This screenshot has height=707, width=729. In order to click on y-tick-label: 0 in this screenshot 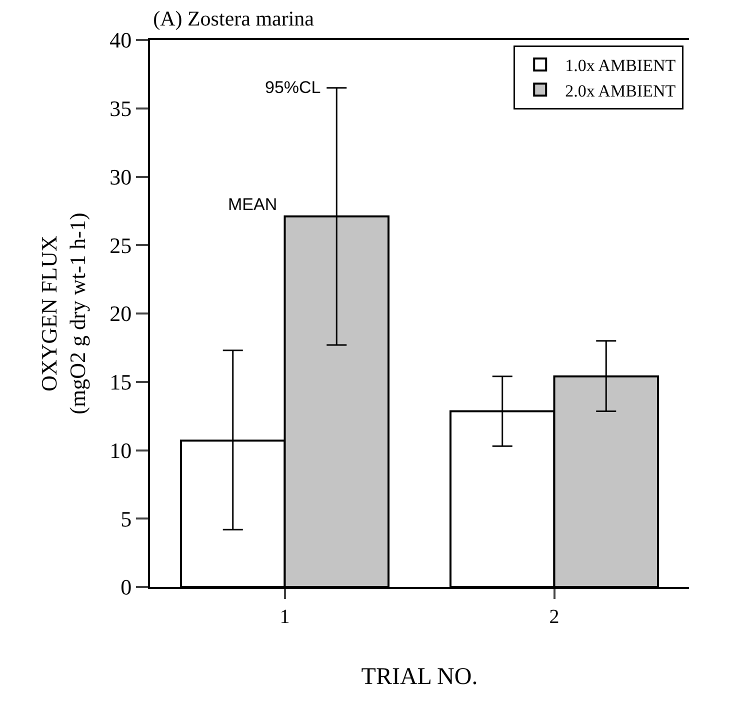, I will do `click(126, 587)`.